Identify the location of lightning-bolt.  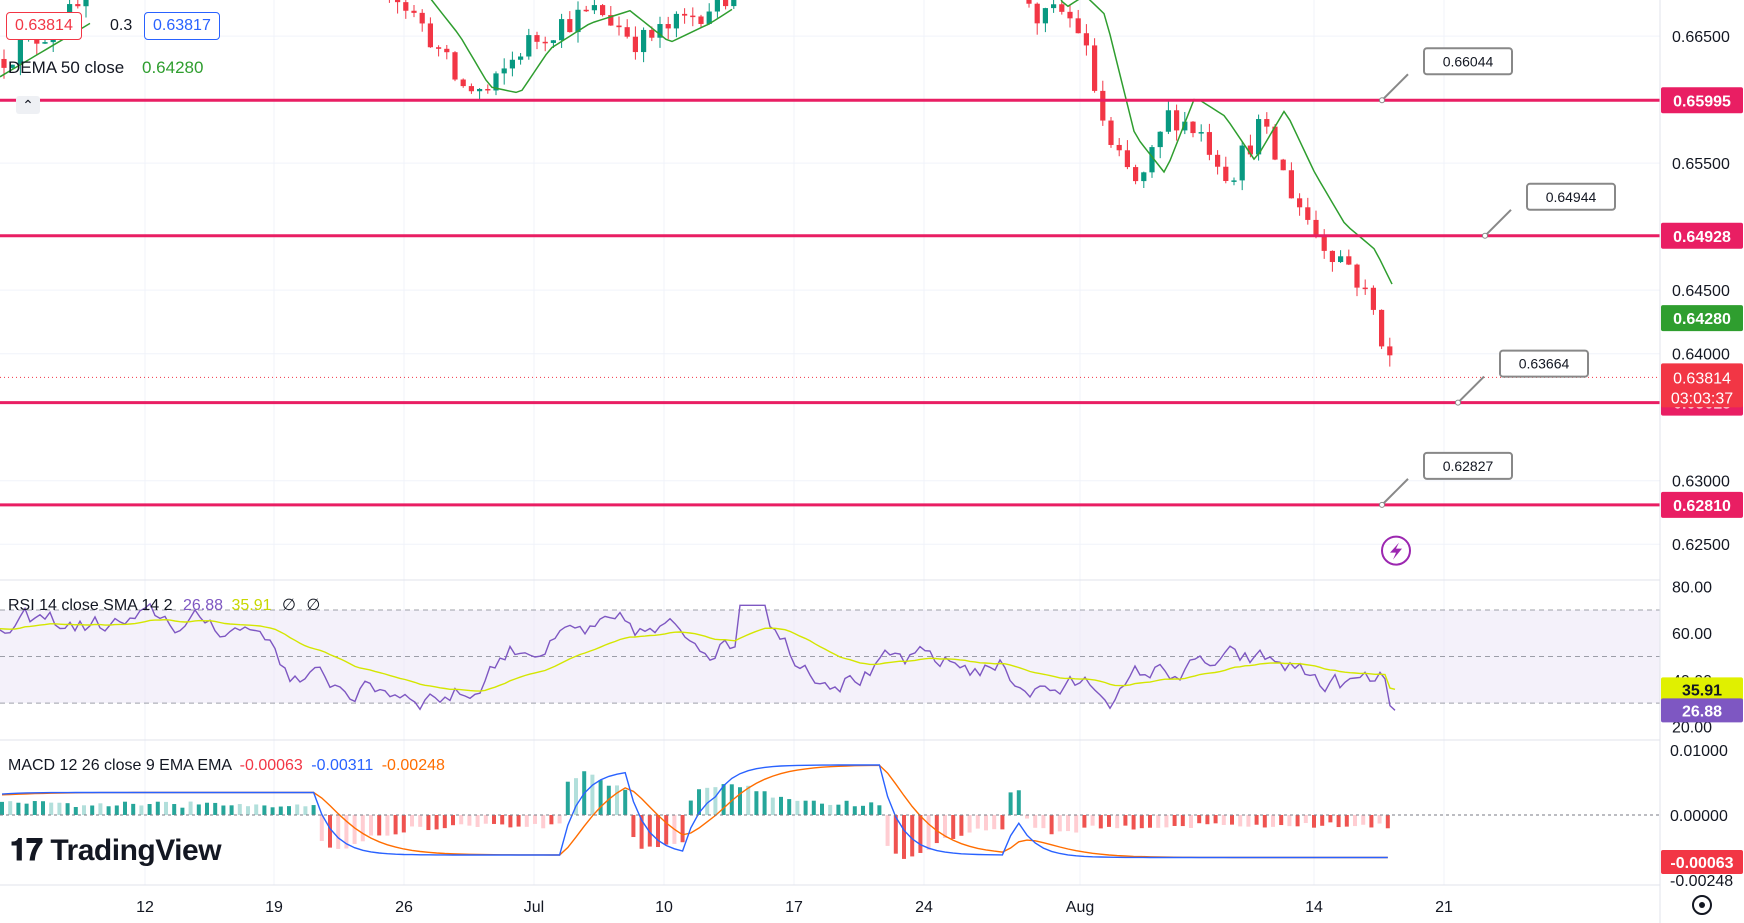
(1396, 551).